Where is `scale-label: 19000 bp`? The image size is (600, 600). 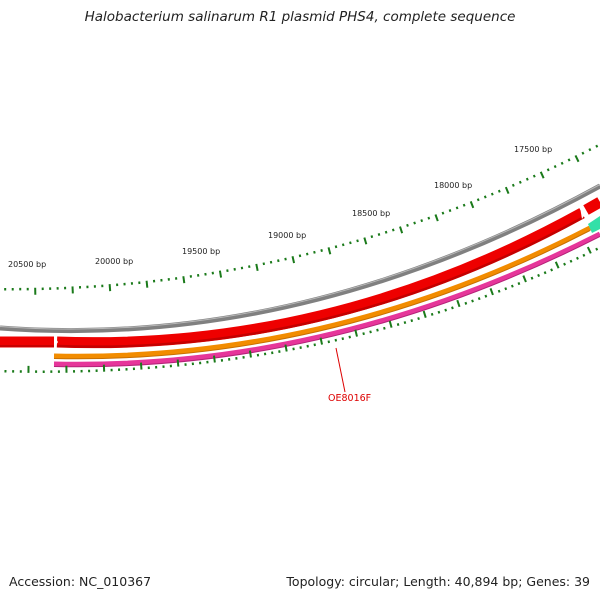
scale-label: 19000 bp is located at coordinates (287, 235).